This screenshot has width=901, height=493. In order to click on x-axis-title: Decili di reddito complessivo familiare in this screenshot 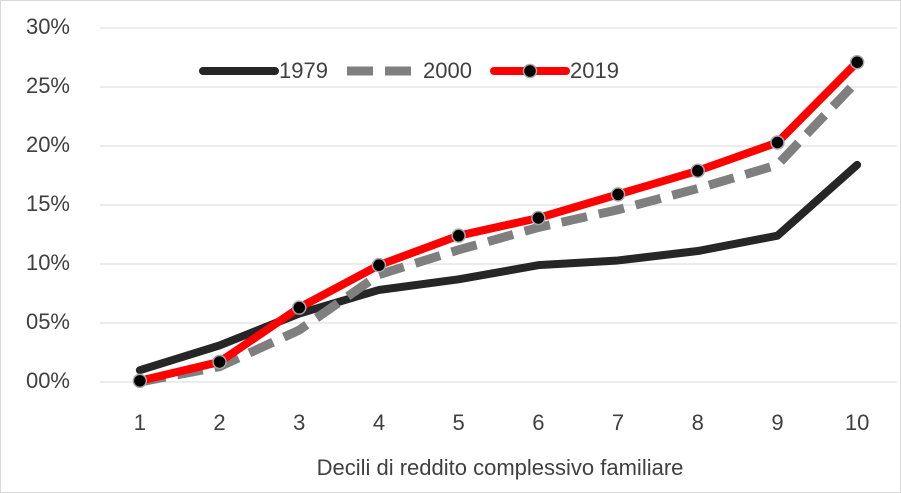, I will do `click(500, 467)`.